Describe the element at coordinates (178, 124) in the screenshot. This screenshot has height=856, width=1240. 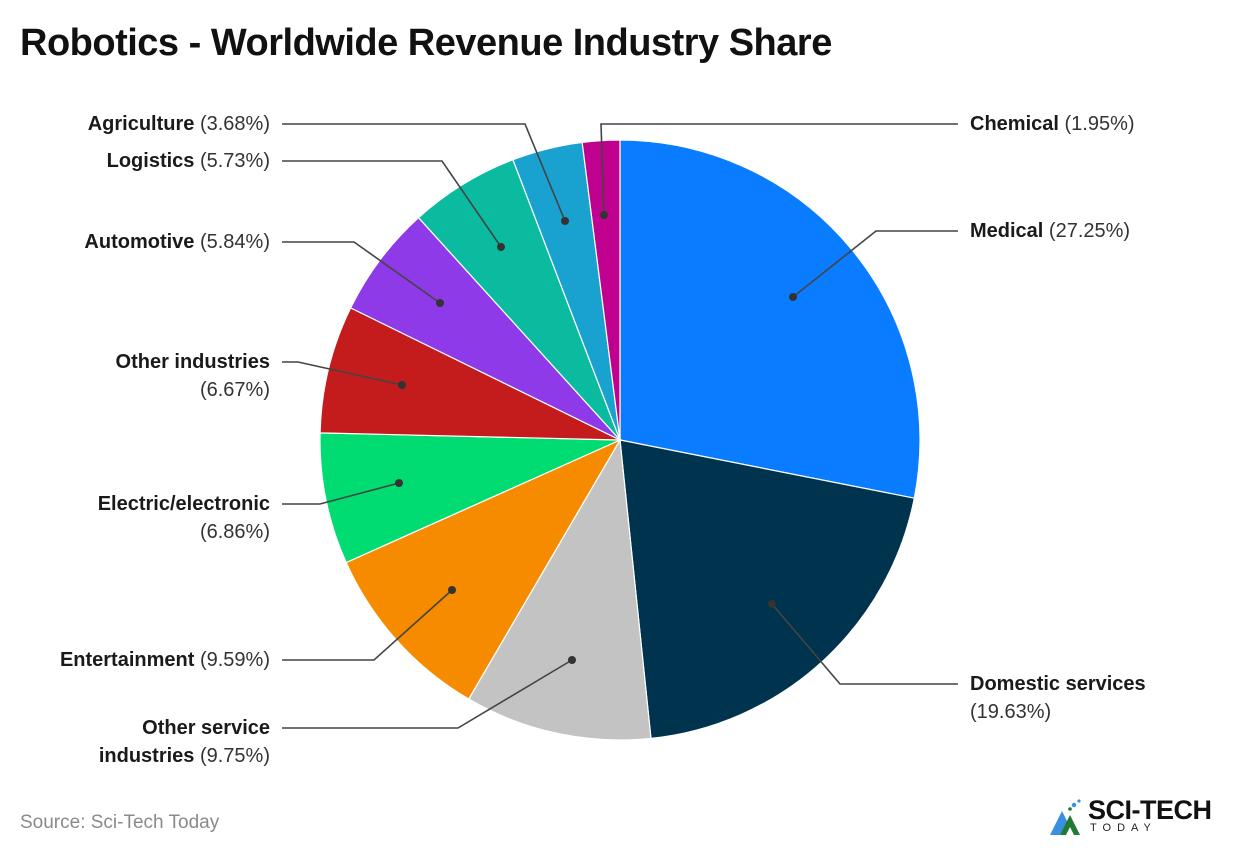
I see `label-agriculture: Agriculture (3.68%)` at that location.